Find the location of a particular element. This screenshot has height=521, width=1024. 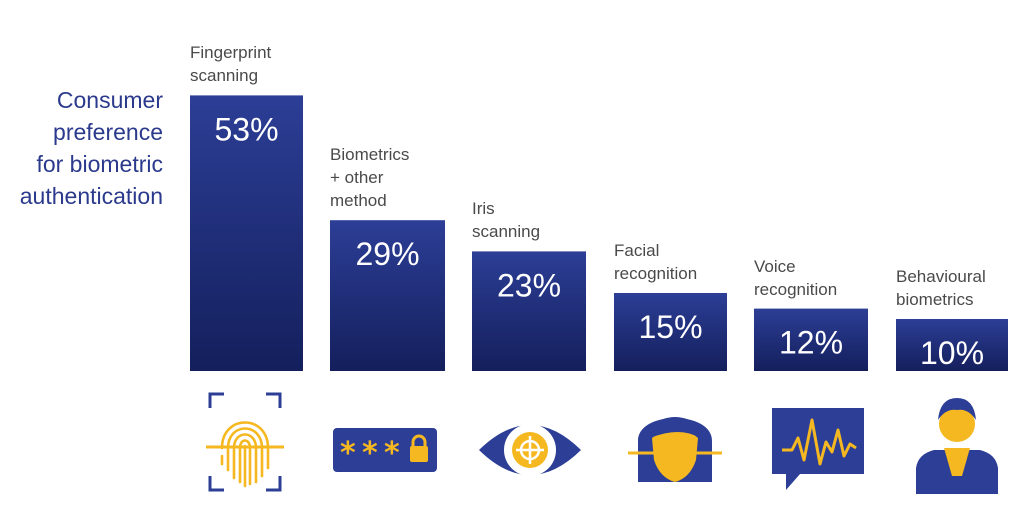

category-label: Fingerprint scanning is located at coordinates (230, 64).